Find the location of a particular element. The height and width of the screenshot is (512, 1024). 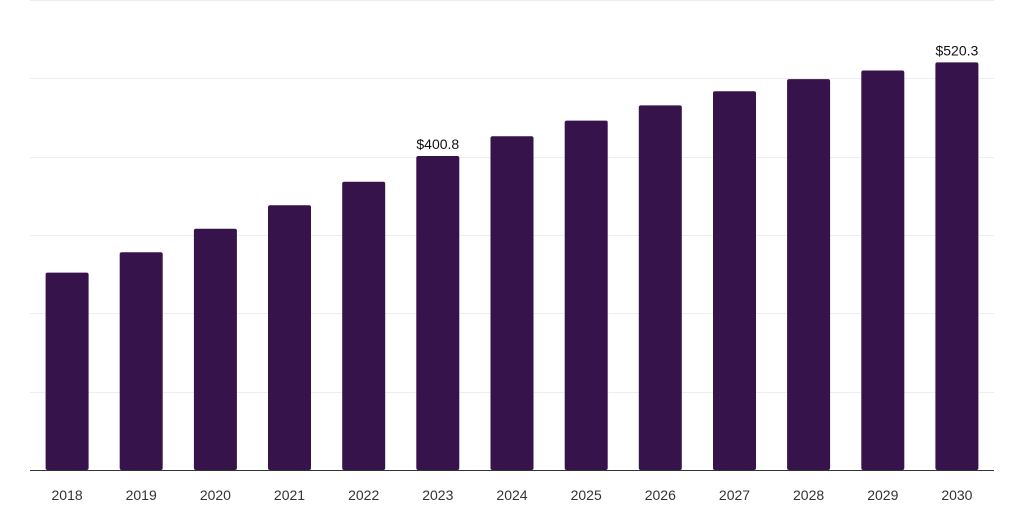

data-label-2023: $400.8 is located at coordinates (437, 144).